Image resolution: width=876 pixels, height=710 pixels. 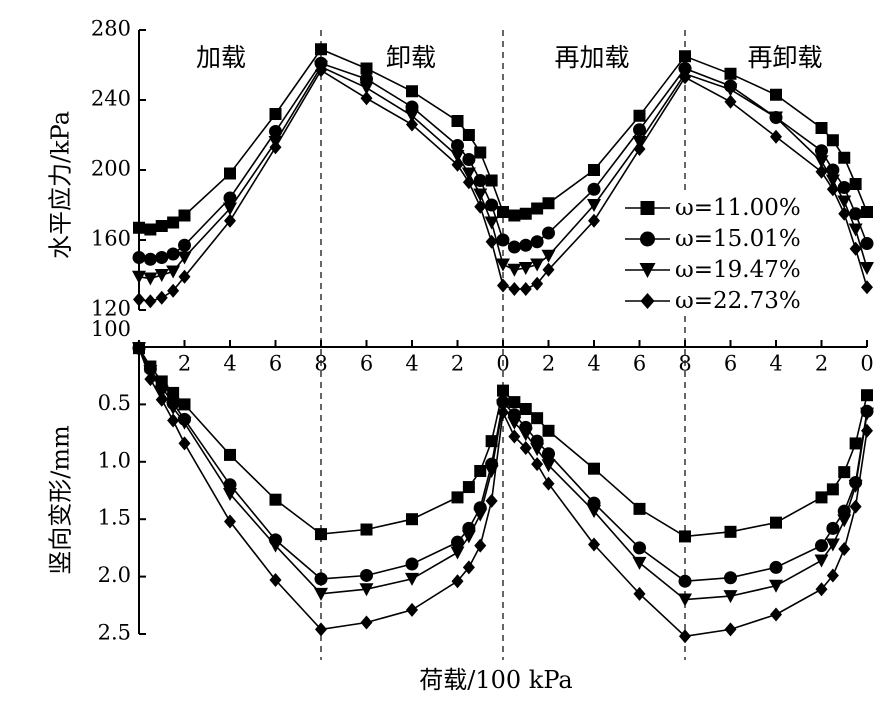 I want to click on legend-entry-label: ω=19.47%, so click(x=738, y=270).